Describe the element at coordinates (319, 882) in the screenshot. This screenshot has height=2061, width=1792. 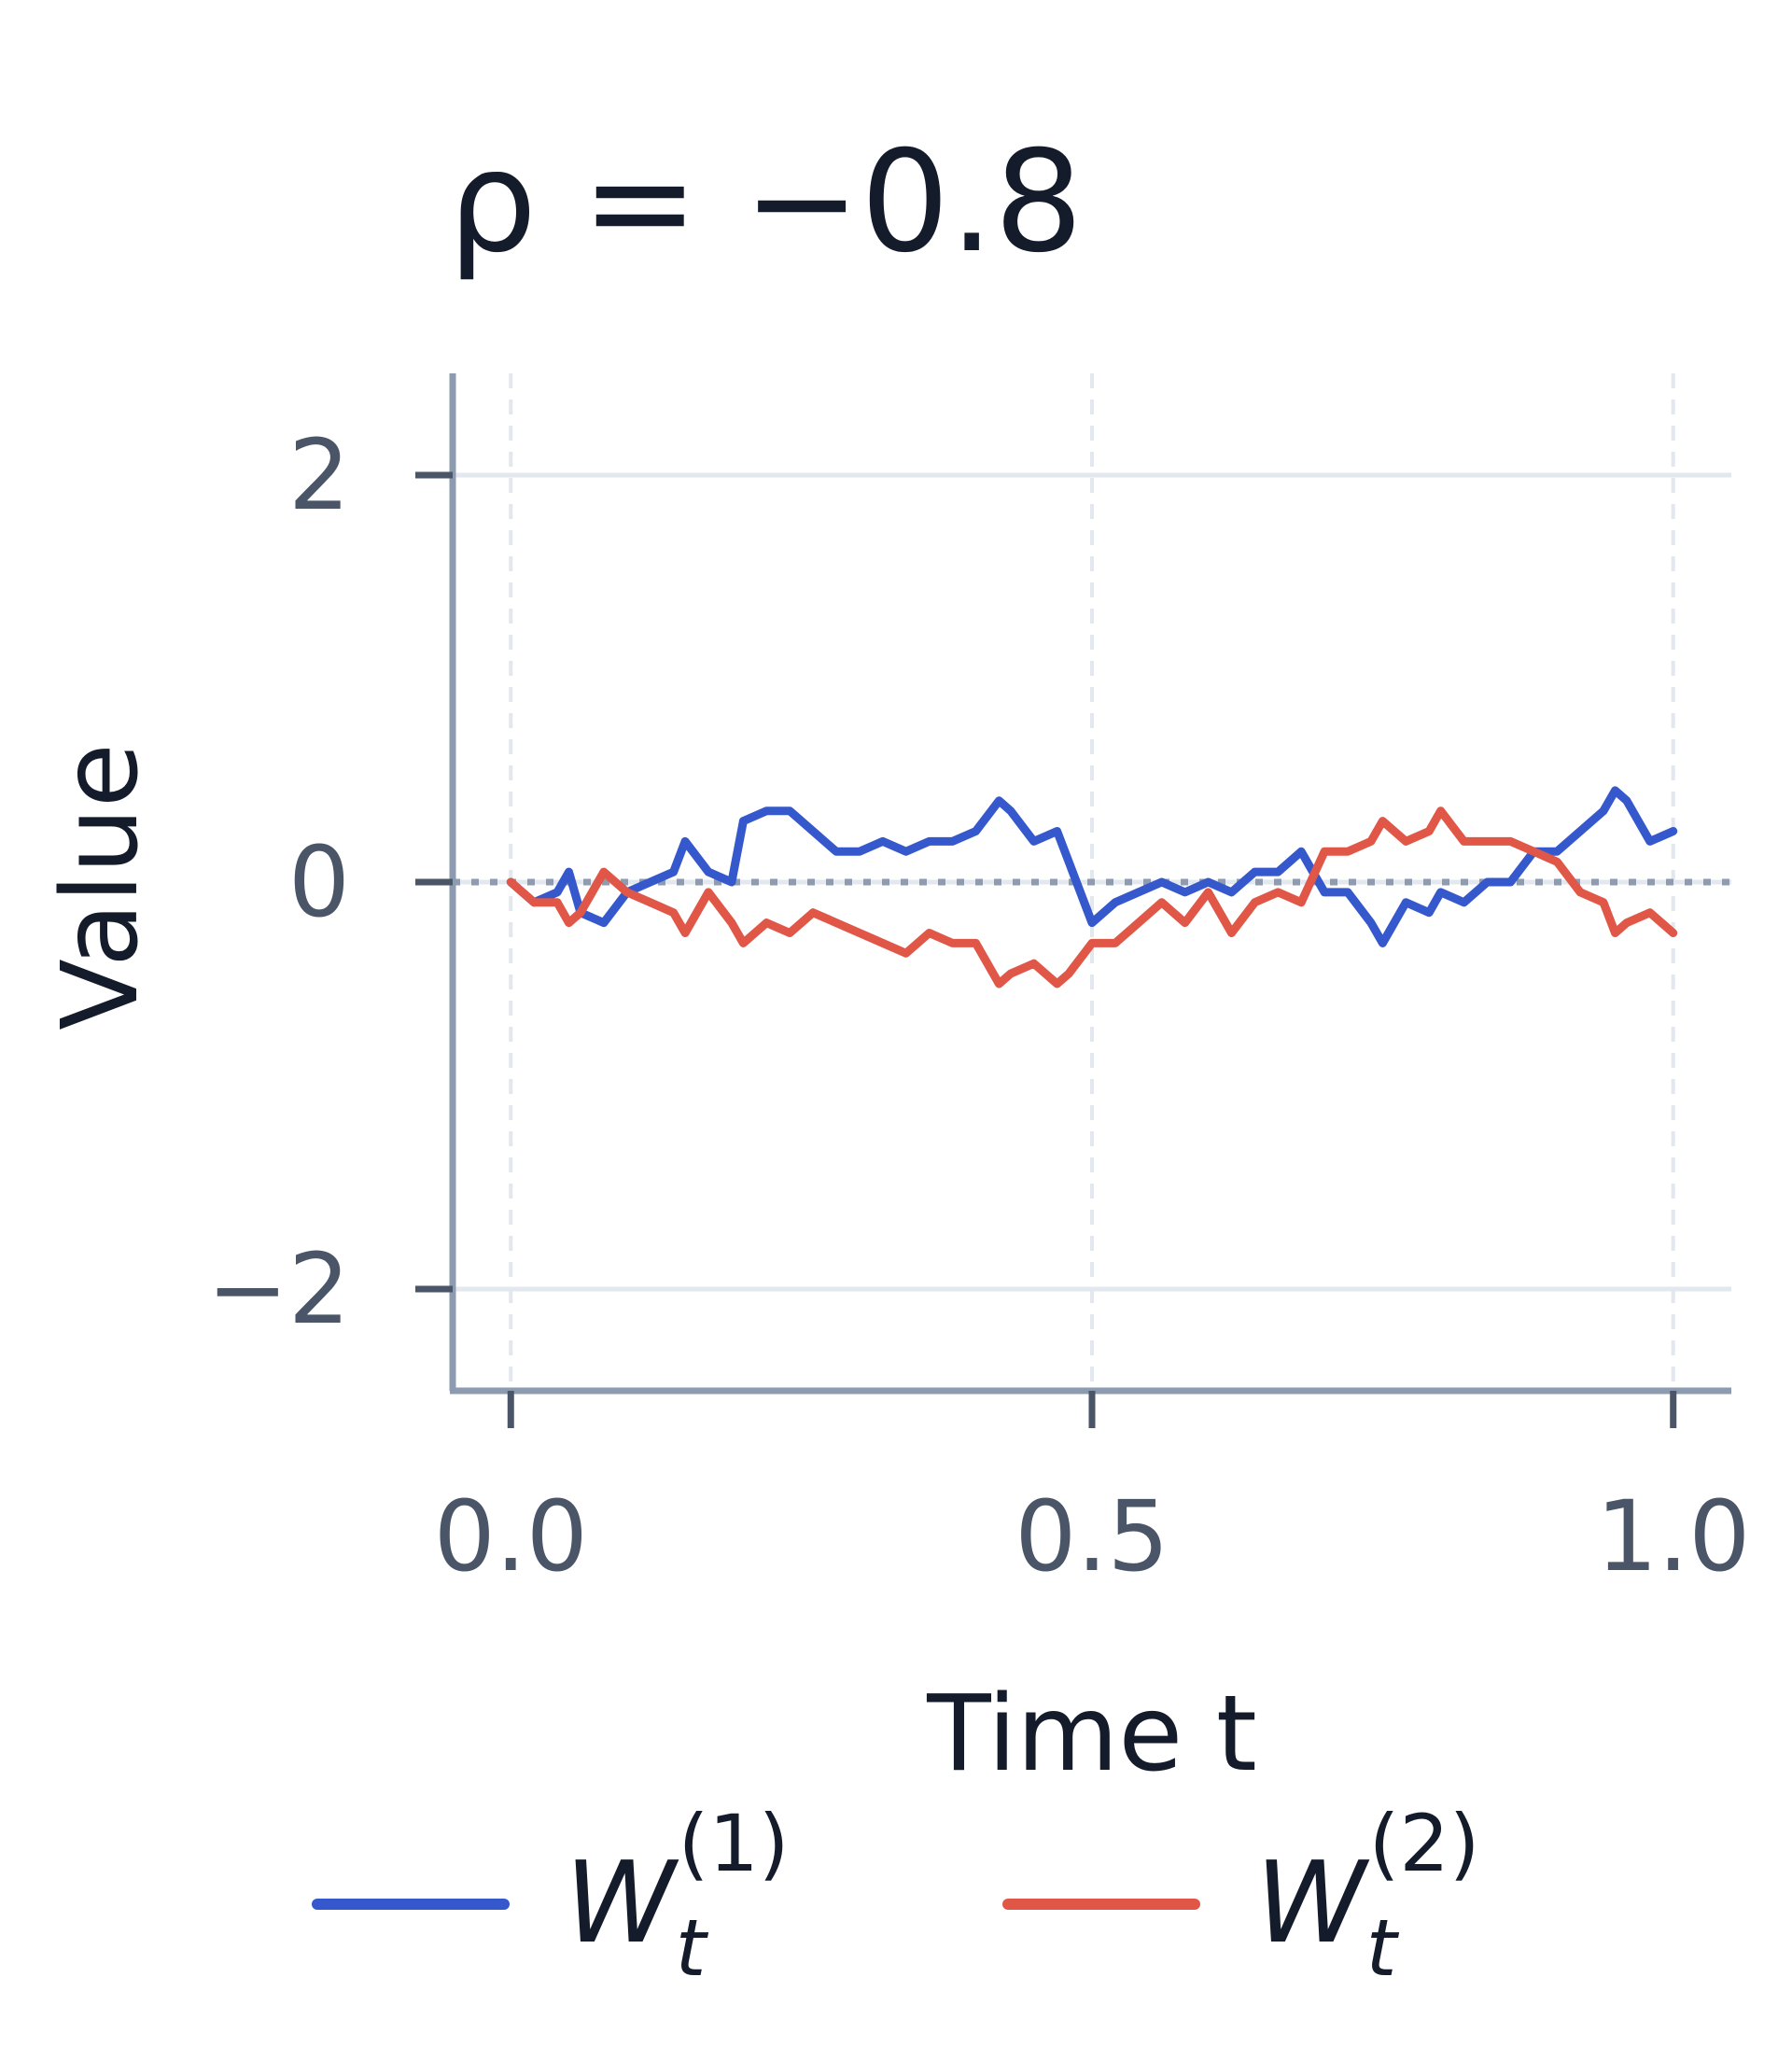
I see `y-tick-label: 0` at that location.